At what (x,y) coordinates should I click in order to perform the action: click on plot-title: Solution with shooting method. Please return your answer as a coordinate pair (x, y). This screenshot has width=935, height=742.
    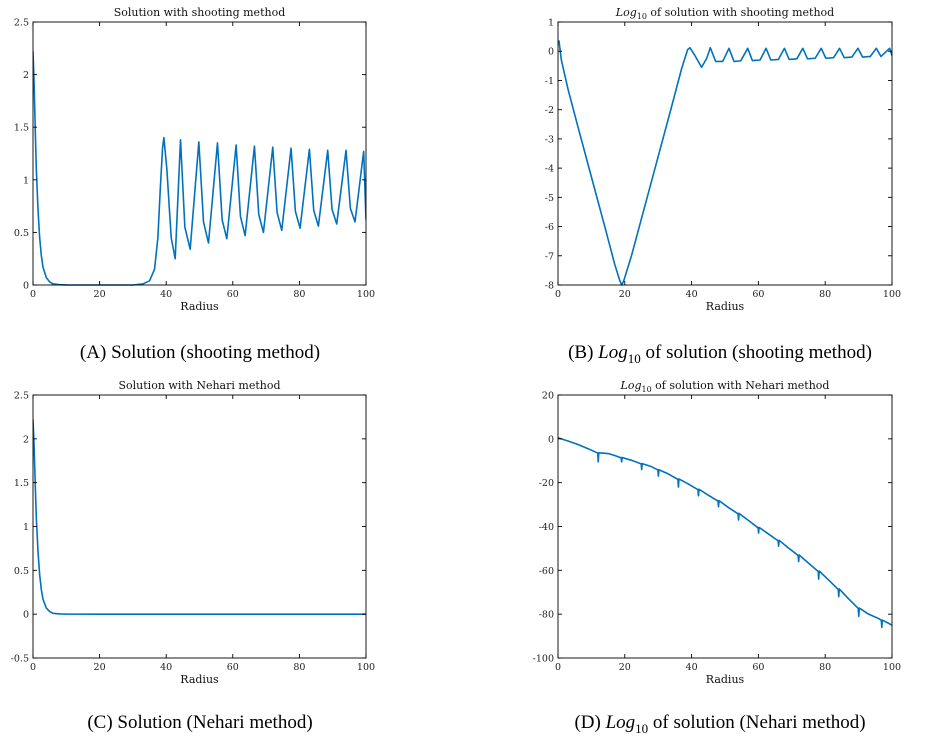
    Looking at the image, I should click on (199, 12).